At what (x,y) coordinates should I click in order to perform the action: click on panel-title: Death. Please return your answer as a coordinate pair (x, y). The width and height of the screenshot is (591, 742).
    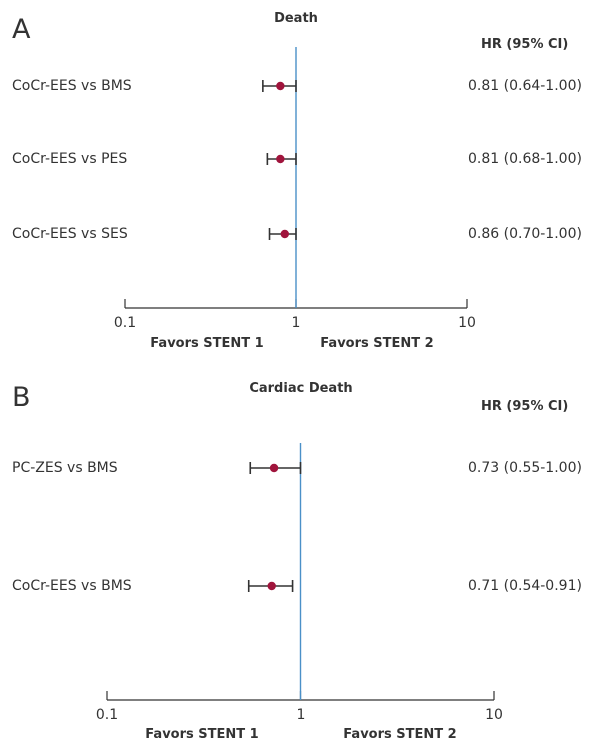
    Looking at the image, I should click on (296, 18).